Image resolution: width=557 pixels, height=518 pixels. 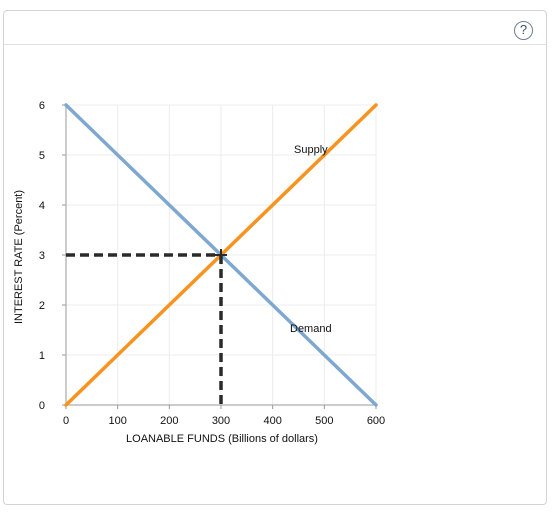 I want to click on x-tick-label-100: 100, so click(x=117, y=421).